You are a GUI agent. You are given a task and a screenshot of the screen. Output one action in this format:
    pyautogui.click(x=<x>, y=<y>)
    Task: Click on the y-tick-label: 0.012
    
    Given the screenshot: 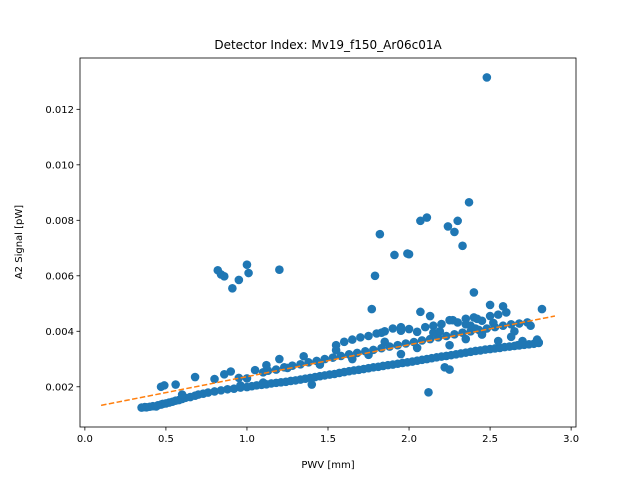 What is the action you would take?
    pyautogui.click(x=59, y=110)
    